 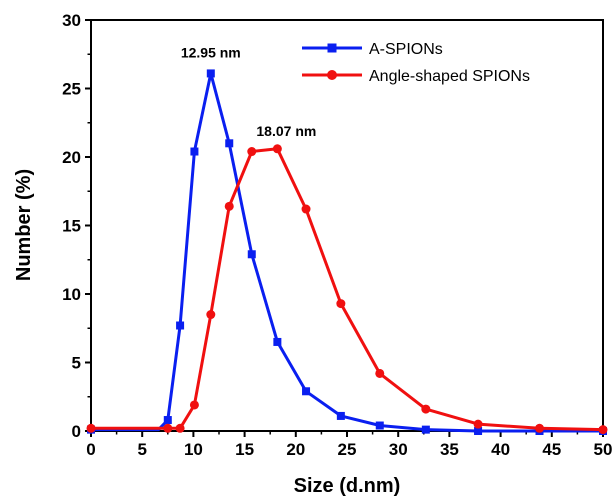 I want to click on x-tick-label: 0, so click(x=90, y=449).